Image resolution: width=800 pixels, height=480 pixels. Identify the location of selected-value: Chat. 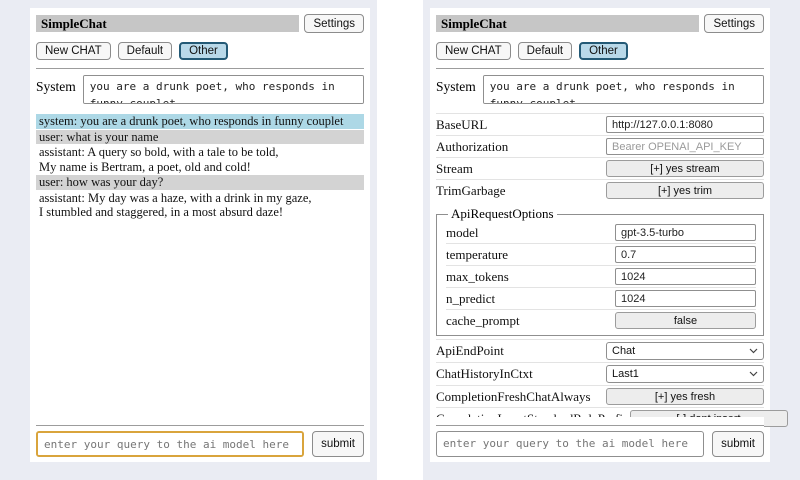
(624, 351).